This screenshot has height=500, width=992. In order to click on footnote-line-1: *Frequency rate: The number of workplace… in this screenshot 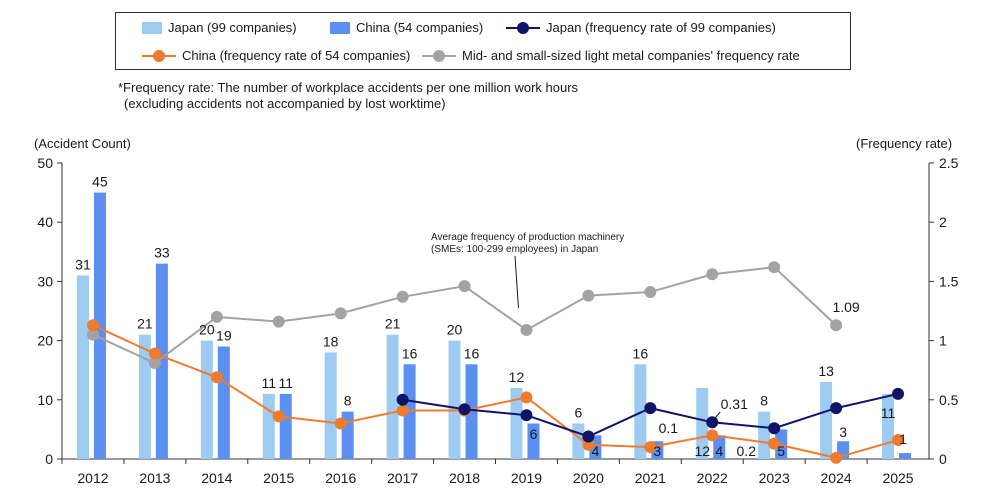, I will do `click(348, 87)`.